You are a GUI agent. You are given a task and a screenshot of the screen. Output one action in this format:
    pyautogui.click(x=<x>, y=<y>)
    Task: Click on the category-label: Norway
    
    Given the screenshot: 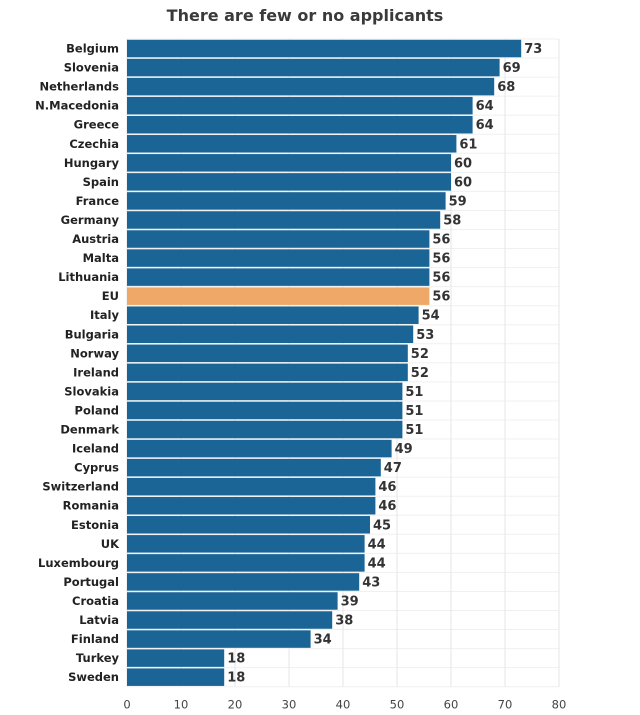 What is the action you would take?
    pyautogui.click(x=94, y=353)
    